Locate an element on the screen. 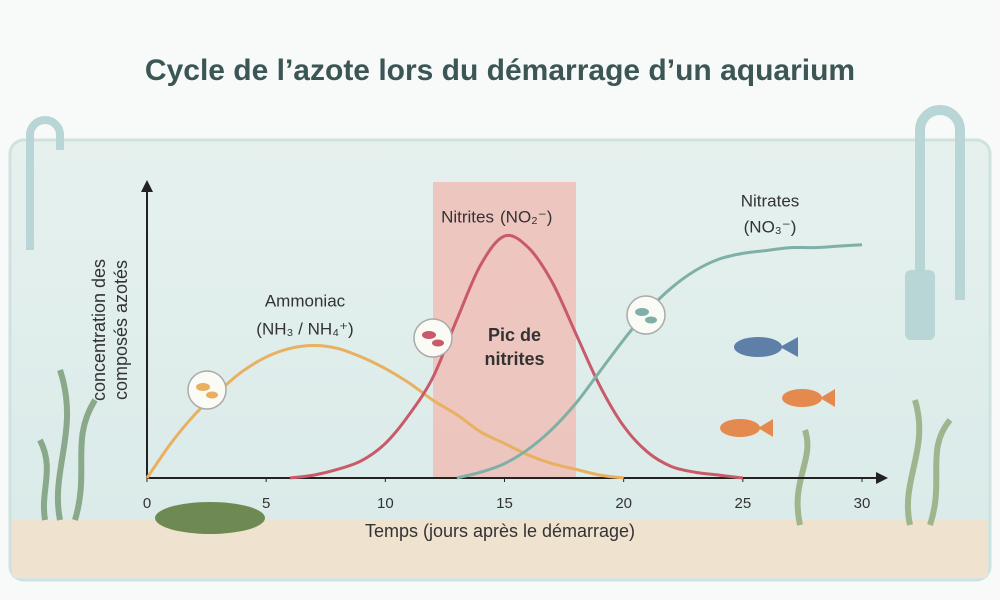 The height and width of the screenshot is (605, 1000). x-tick-label: 15 is located at coordinates (504, 503).